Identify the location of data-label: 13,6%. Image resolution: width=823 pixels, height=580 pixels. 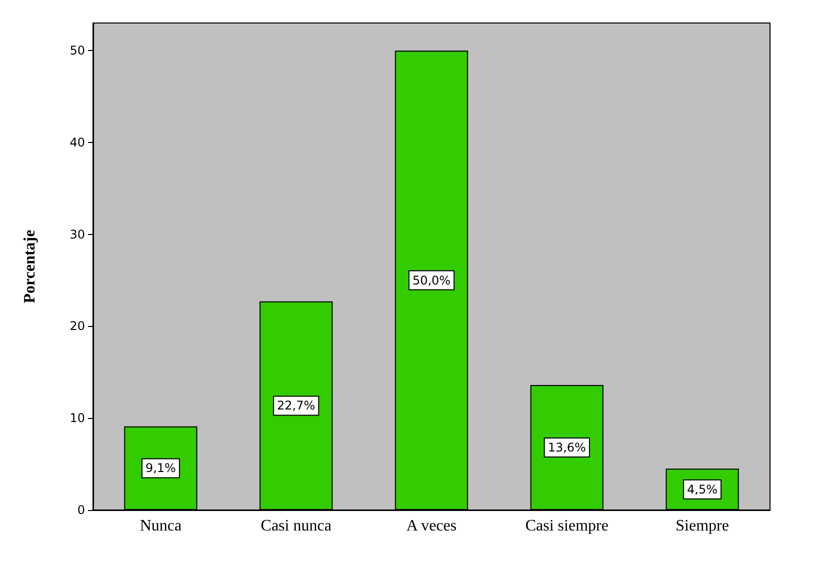
(567, 447).